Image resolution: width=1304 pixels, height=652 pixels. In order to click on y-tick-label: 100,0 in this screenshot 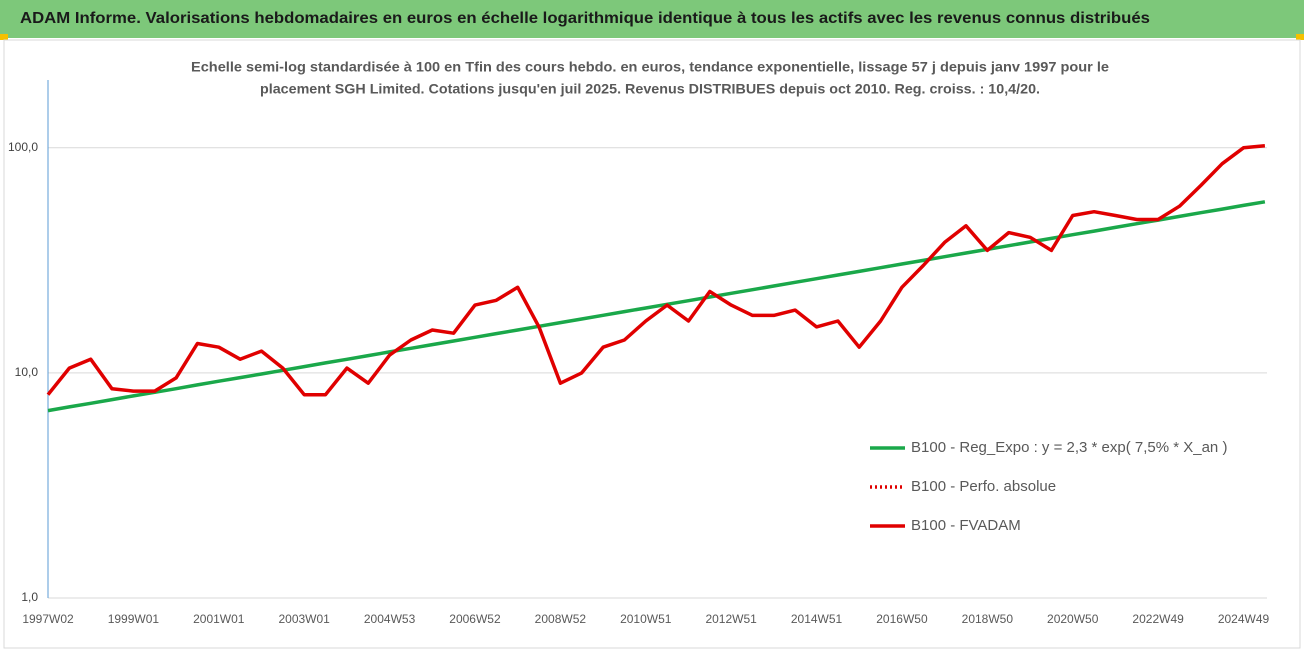, I will do `click(23, 147)`.